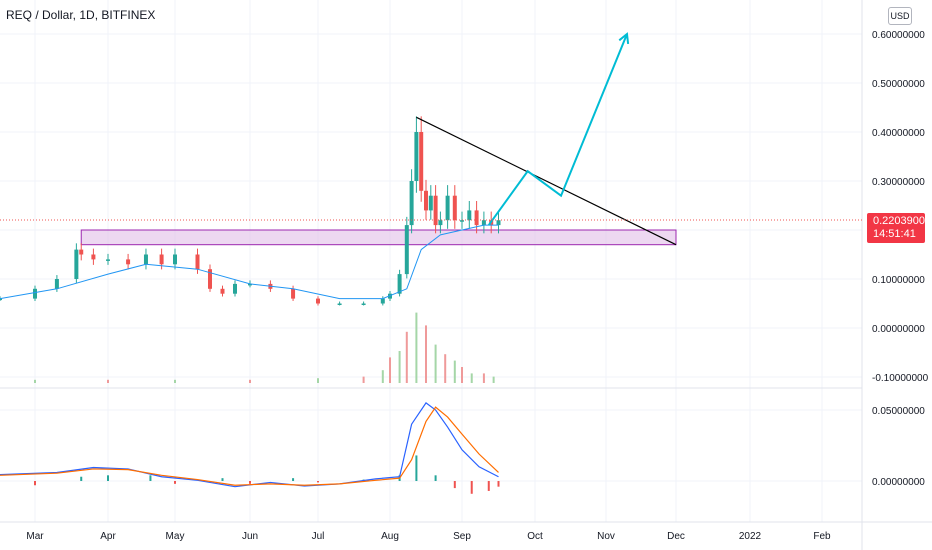 Image resolution: width=932 pixels, height=550 pixels. I want to click on support-zone, so click(378, 237).